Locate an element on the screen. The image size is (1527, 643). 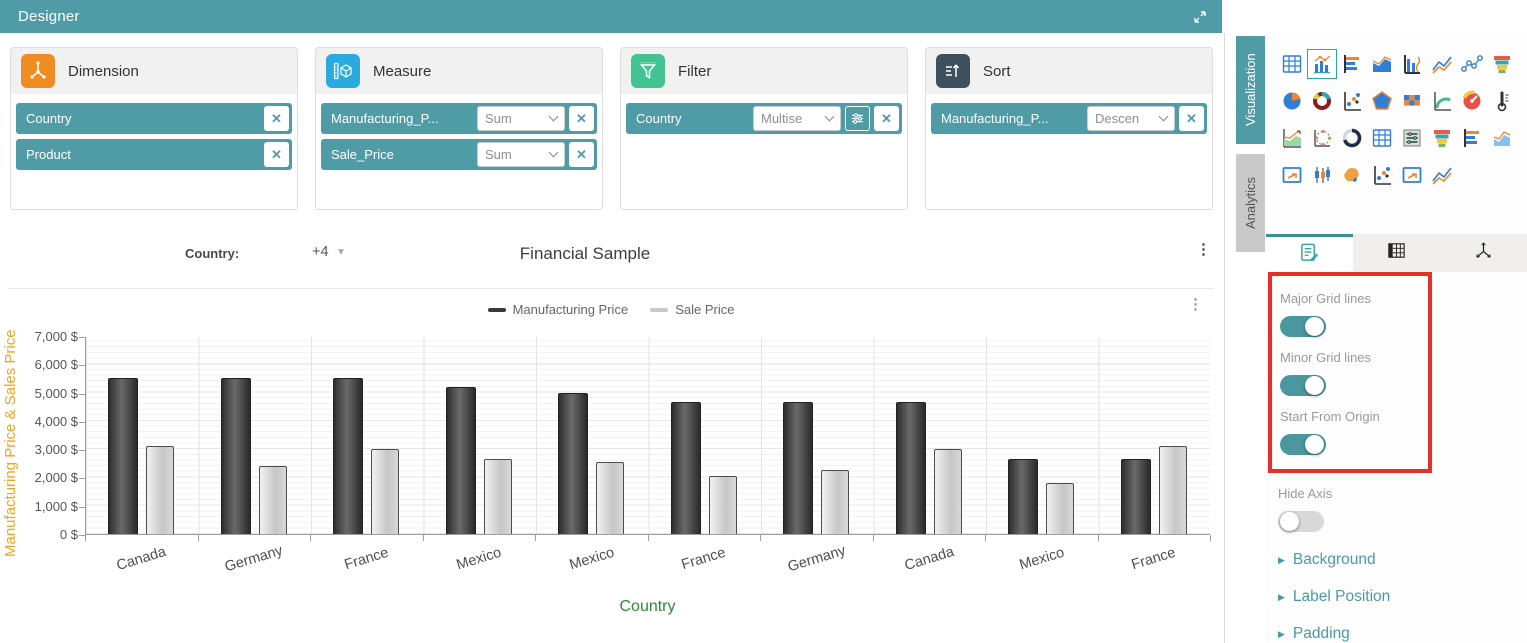
widget-menu-icon: ⋮ is located at coordinates (1203, 249).